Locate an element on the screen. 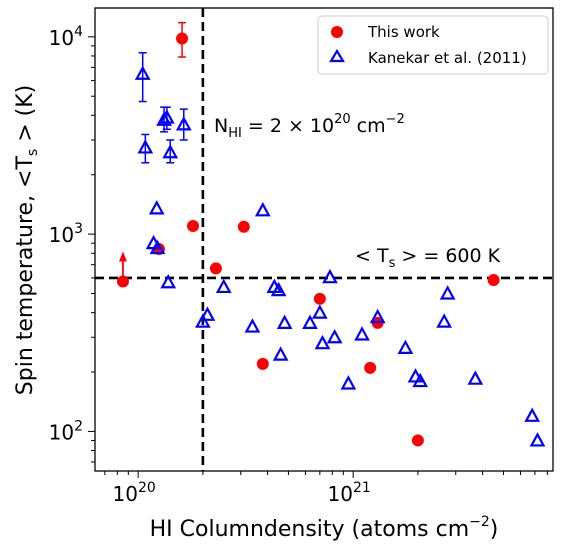 The height and width of the screenshot is (552, 570). annotation-nhi: NHI = 2 × 1020 cm−2 is located at coordinates (309, 126).